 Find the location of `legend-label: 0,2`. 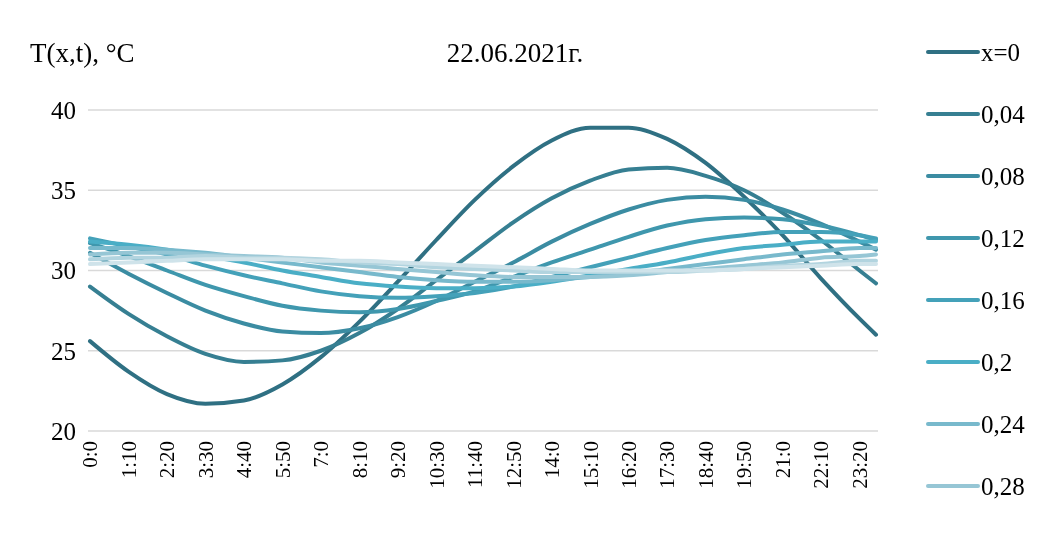

legend-label: 0,2 is located at coordinates (997, 362).